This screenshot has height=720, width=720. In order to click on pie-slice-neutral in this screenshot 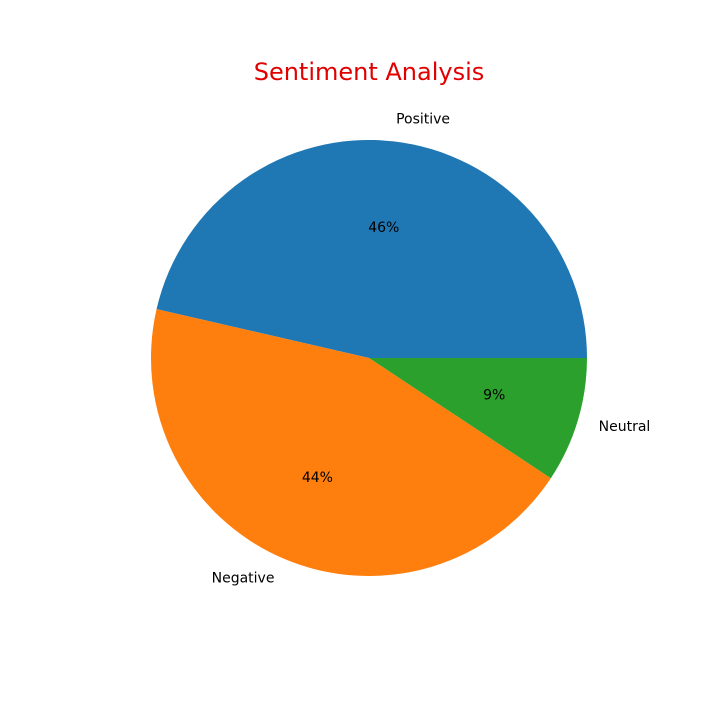, I will do `click(478, 418)`.